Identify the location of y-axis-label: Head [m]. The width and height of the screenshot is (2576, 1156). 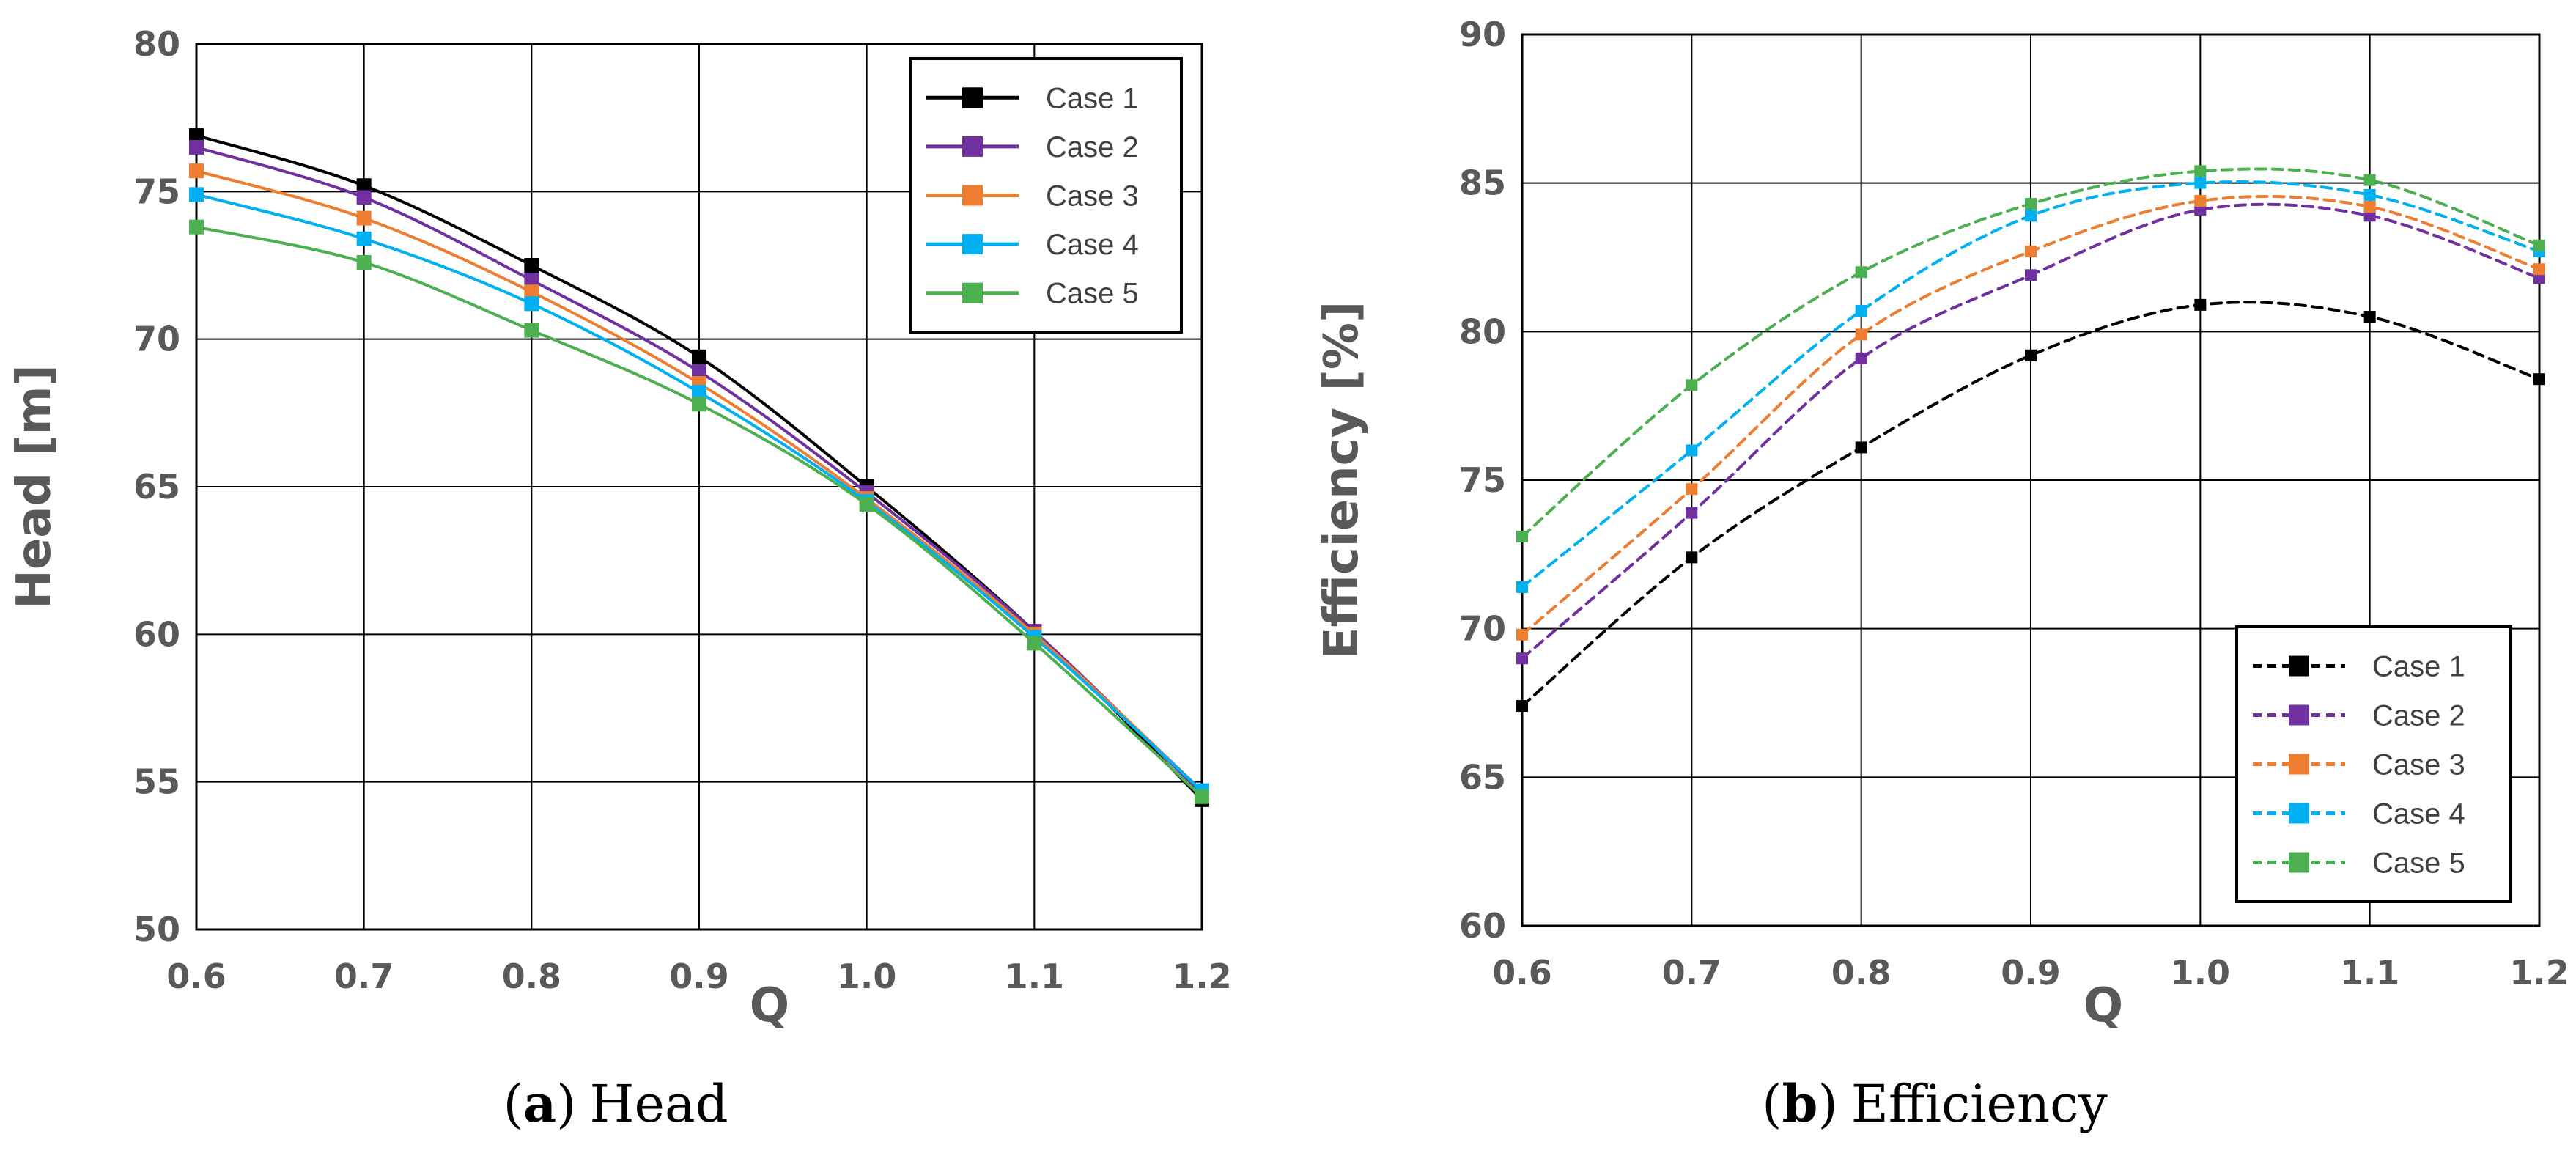
(34, 486).